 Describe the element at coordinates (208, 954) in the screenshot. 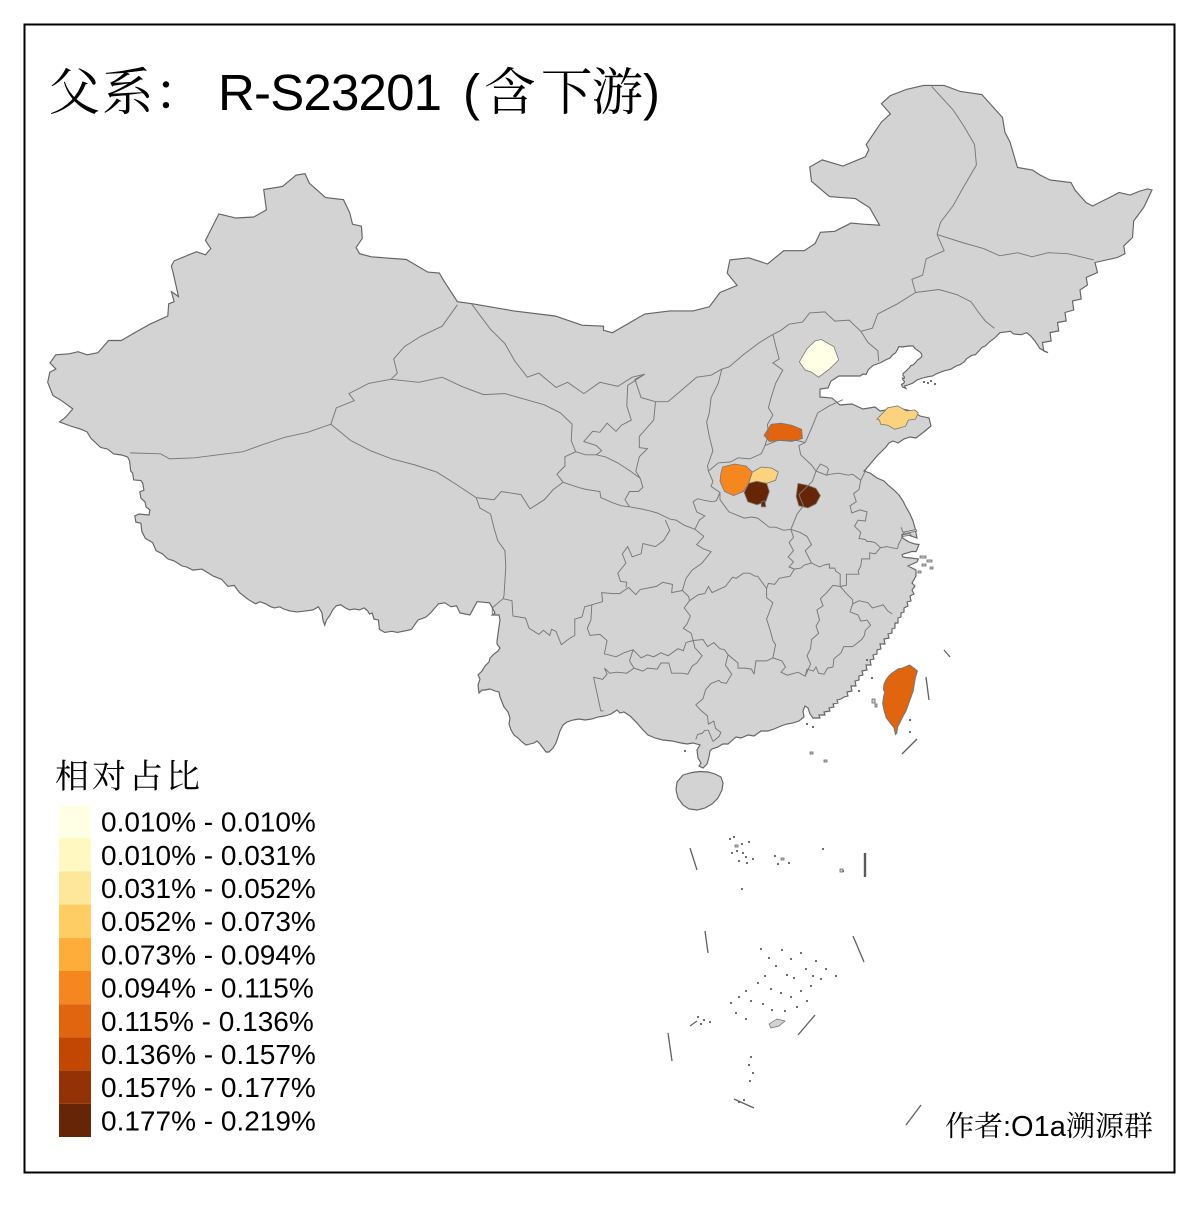

I see `svg-text: 0.073% - 0.094%` at that location.